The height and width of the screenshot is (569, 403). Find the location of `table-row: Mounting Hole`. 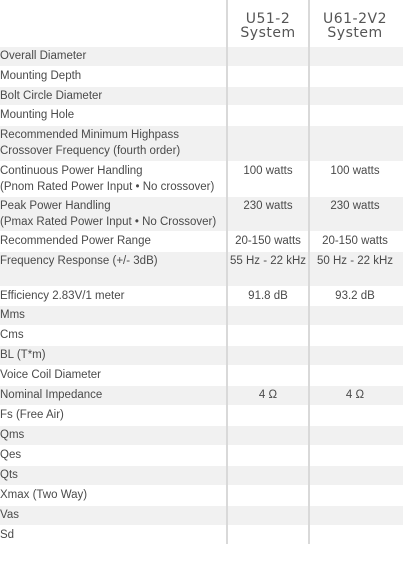

table-row: Mounting Hole is located at coordinates (201, 115).